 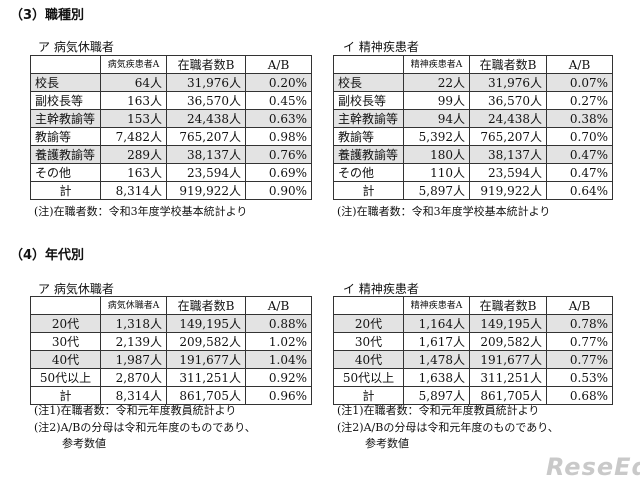 I want to click on row-label: 40代, so click(x=65, y=359).